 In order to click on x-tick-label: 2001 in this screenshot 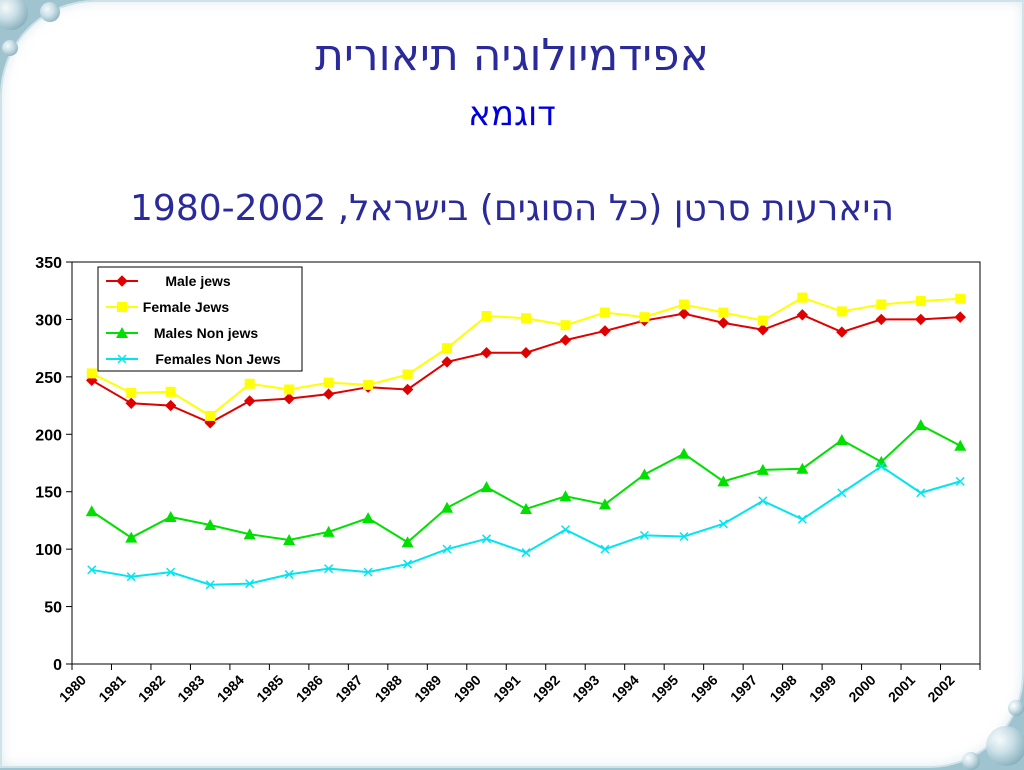, I will do `click(901, 688)`.